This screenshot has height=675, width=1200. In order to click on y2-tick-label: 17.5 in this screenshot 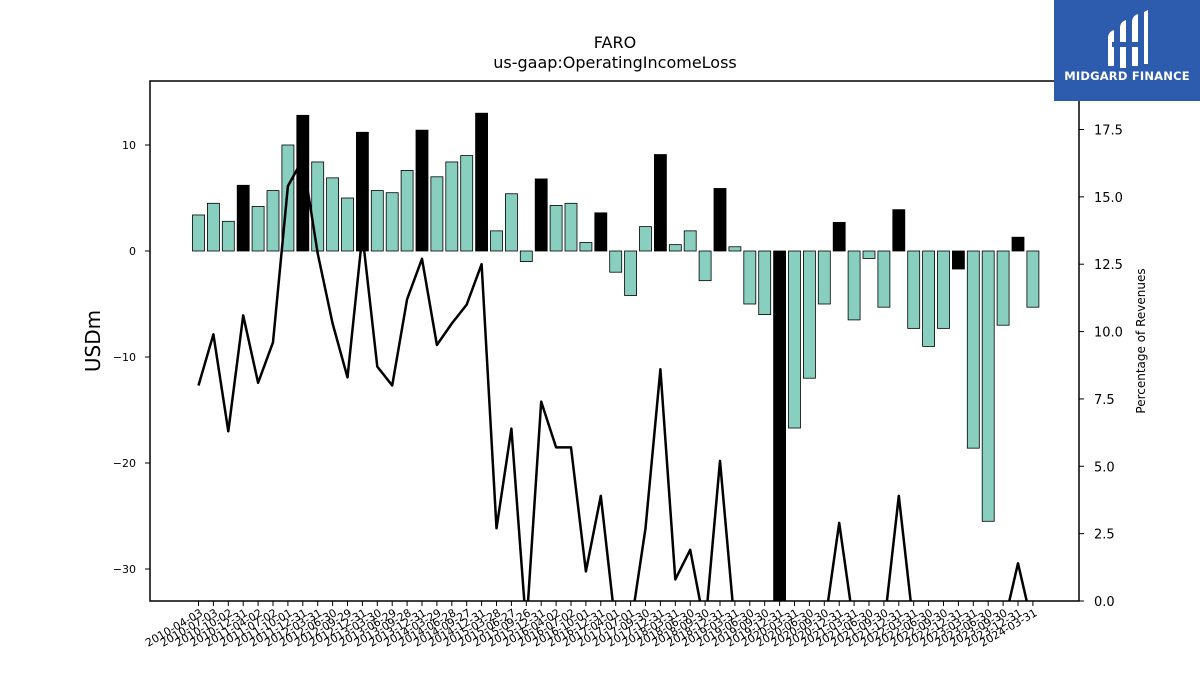, I will do `click(1108, 130)`.